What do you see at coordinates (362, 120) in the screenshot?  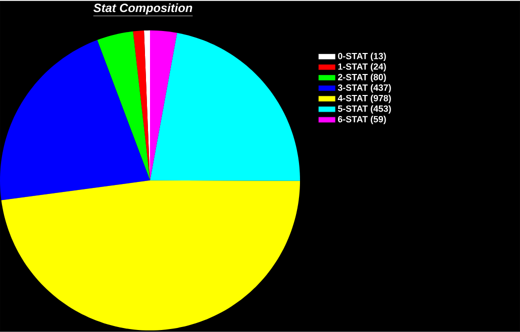 I see `legend-label: 6-STAT (59)` at bounding box center [362, 120].